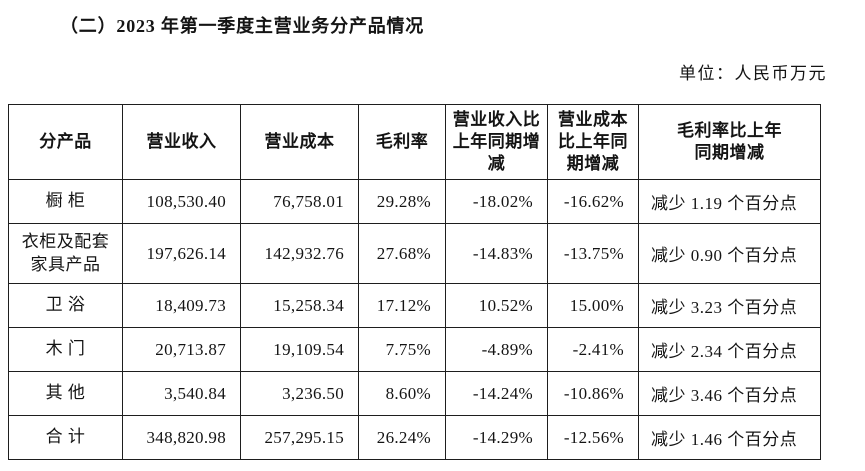  I want to click on cell-cost: 15,258.34, so click(299, 305).